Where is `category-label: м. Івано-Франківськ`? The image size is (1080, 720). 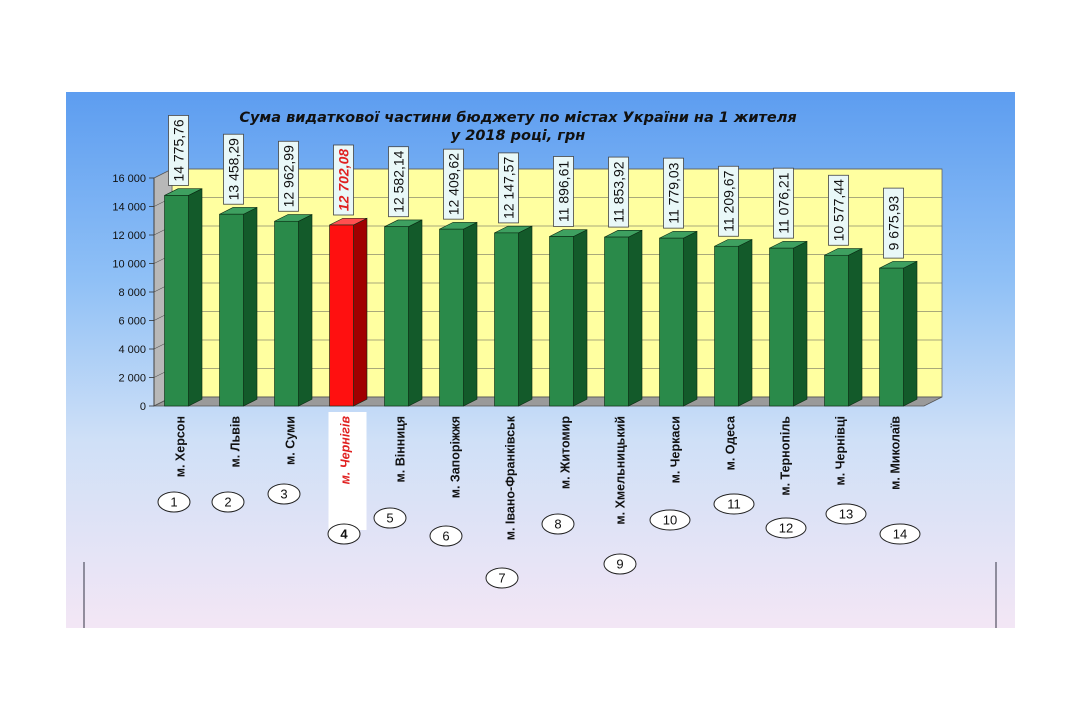
category-label: м. Івано-Франківськ is located at coordinates (511, 477).